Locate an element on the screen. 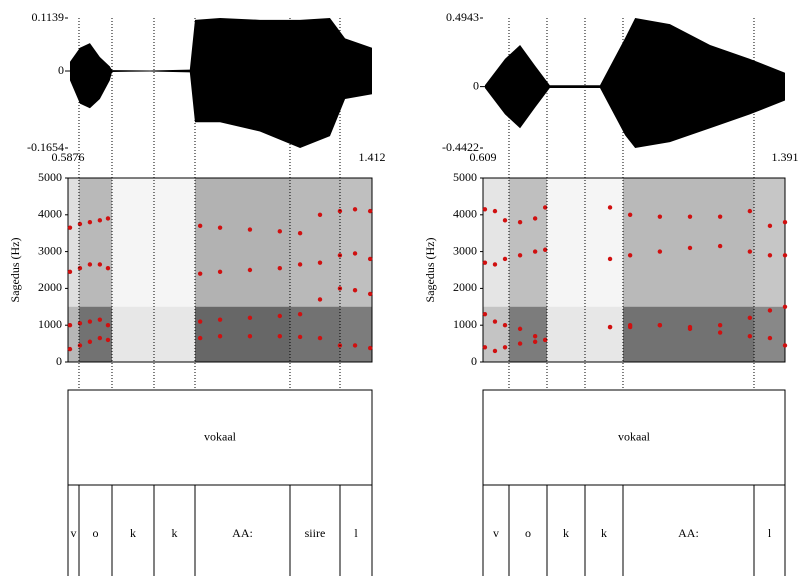  spec-tick-label: 3000 is located at coordinates (50, 250).